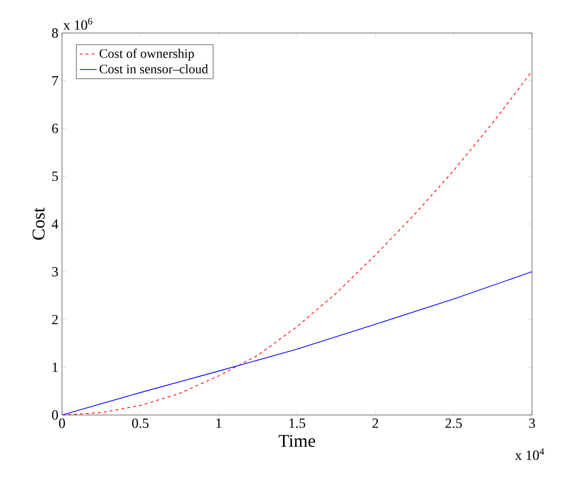 The image size is (566, 483). What do you see at coordinates (38, 224) in the screenshot?
I see `y-axis-title: Cost` at bounding box center [38, 224].